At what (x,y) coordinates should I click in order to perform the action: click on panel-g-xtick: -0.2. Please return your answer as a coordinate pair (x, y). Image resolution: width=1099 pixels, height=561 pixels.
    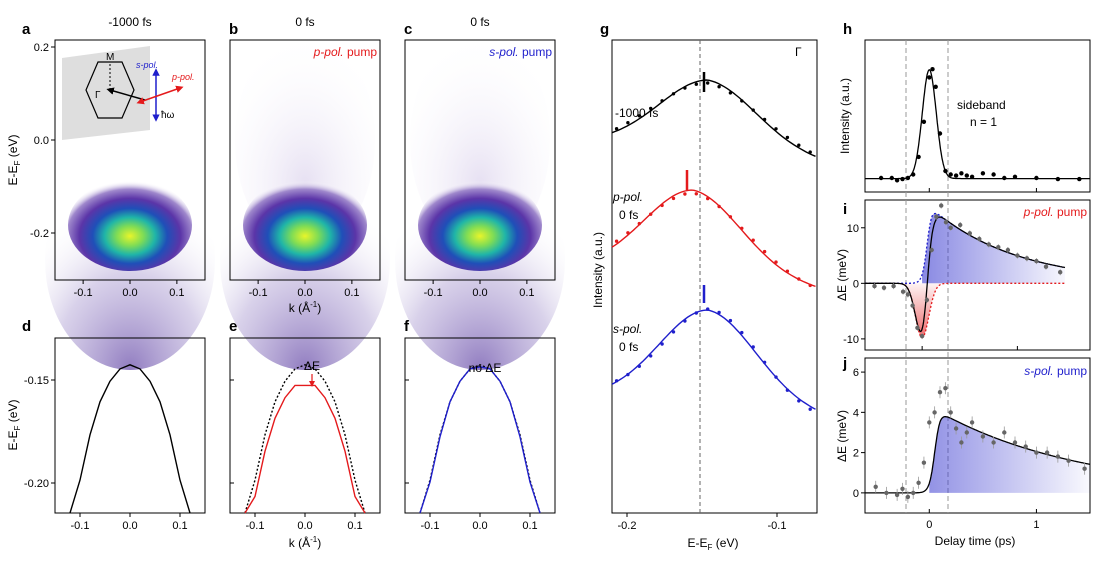
    Looking at the image, I should click on (627, 526).